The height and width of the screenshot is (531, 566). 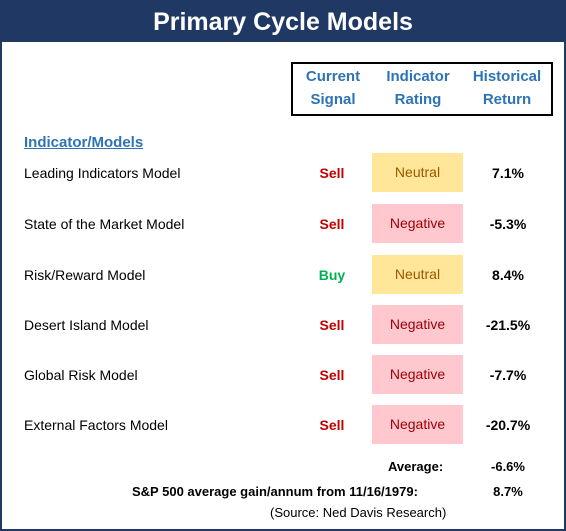 I want to click on header-indicator-rating: Indicator Rating, so click(x=418, y=88).